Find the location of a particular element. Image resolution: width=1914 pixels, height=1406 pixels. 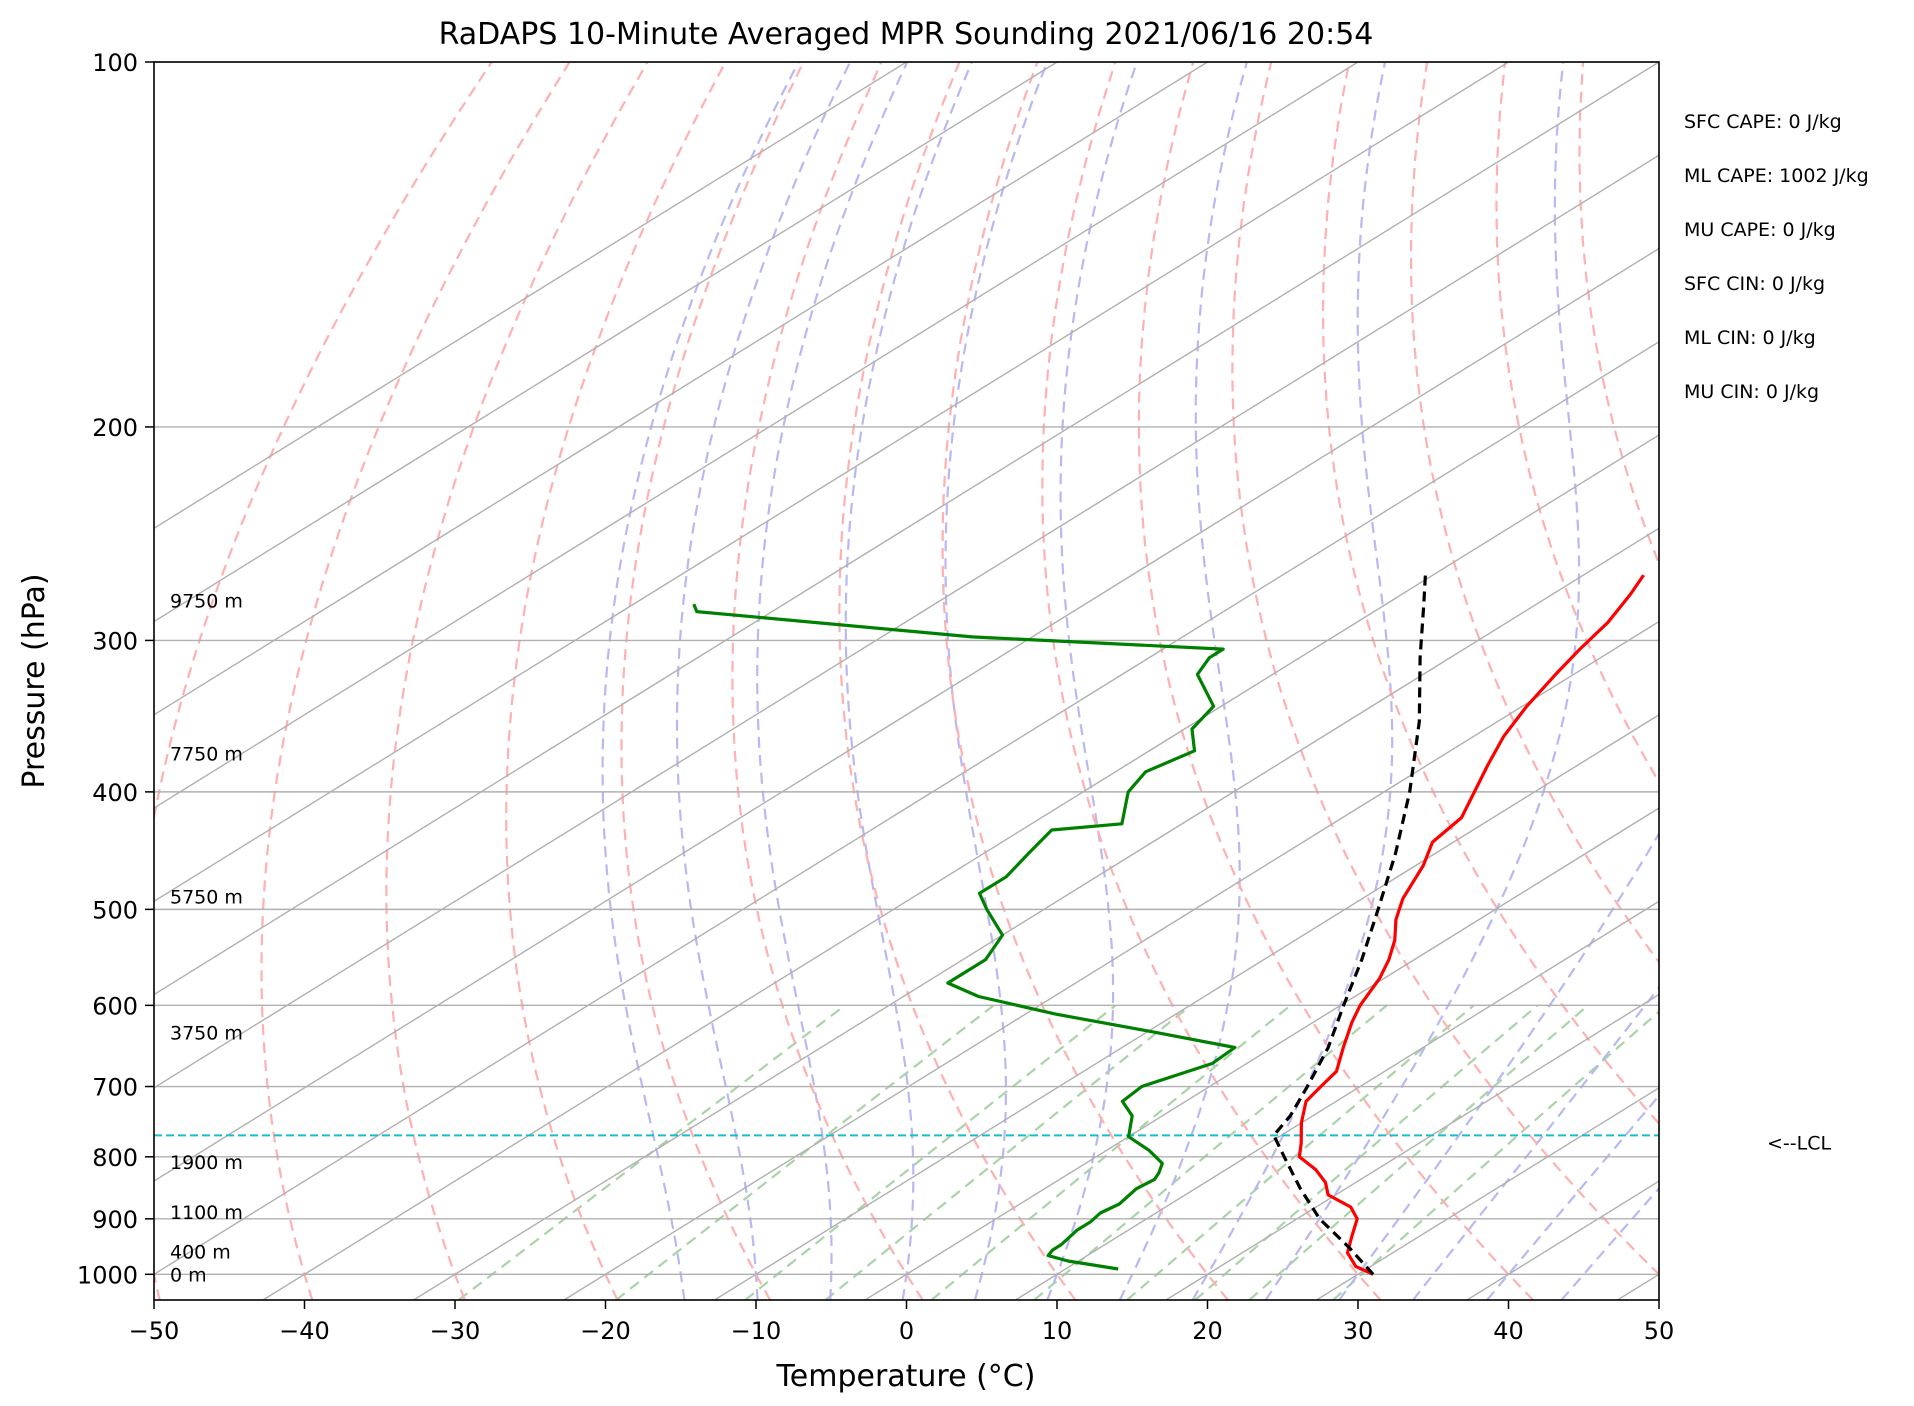

height-label: 5750 m is located at coordinates (206, 898).